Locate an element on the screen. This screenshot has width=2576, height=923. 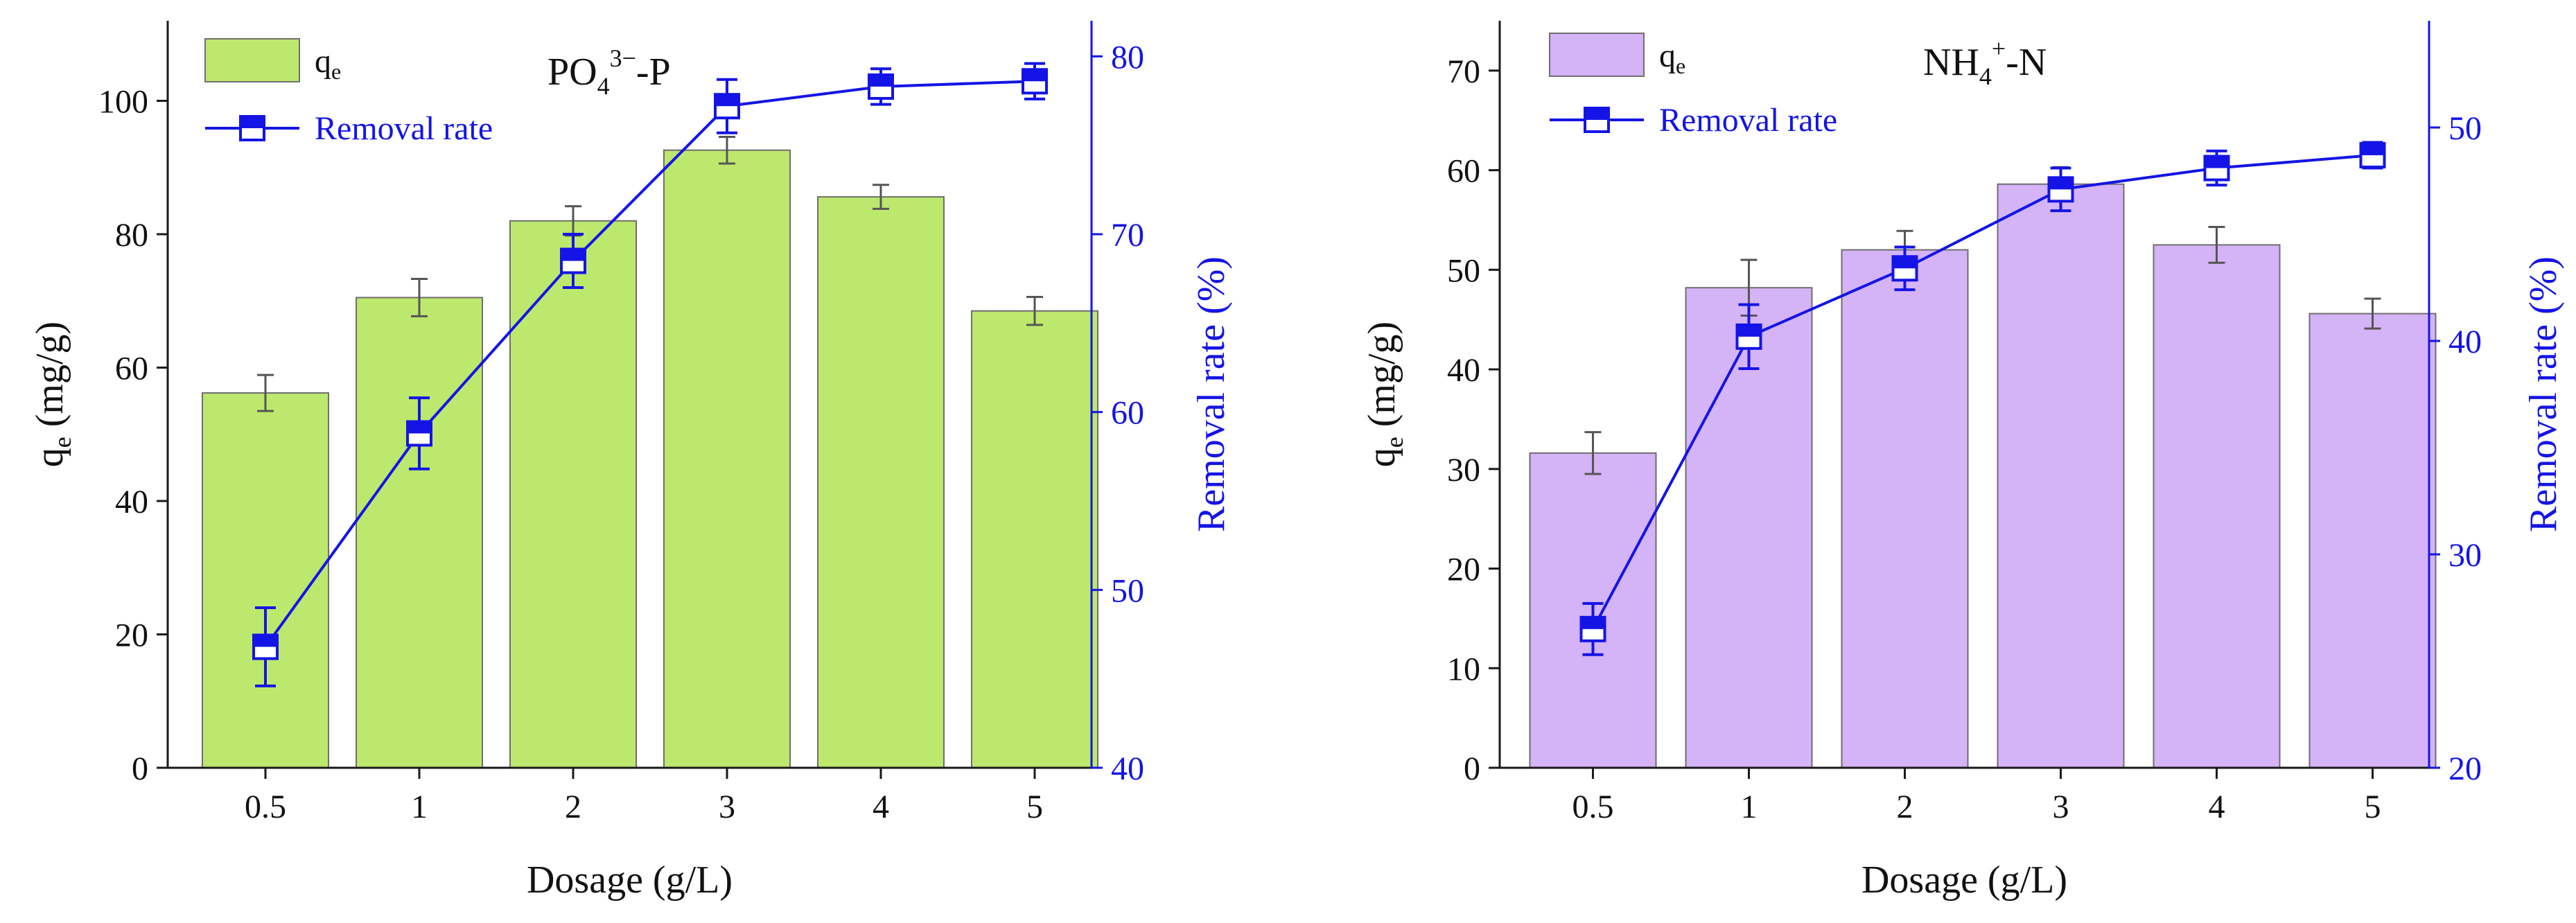
y-tick-label: 30 is located at coordinates (1463, 470).